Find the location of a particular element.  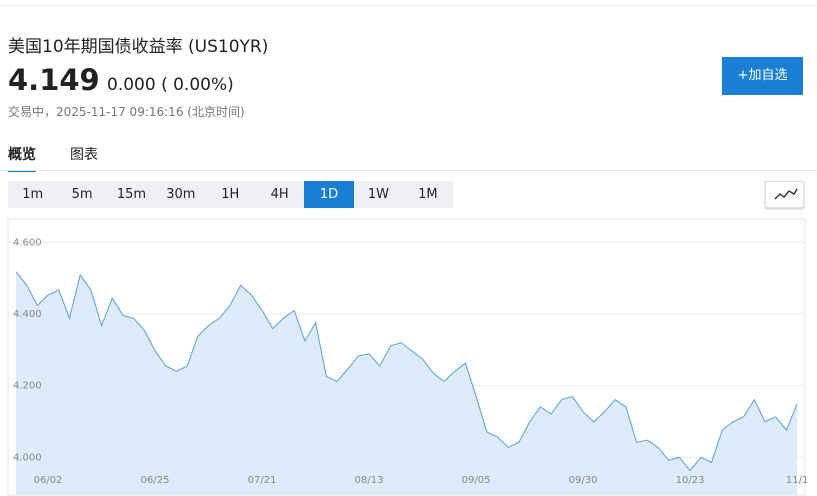

range-button: 1m is located at coordinates (33, 194).